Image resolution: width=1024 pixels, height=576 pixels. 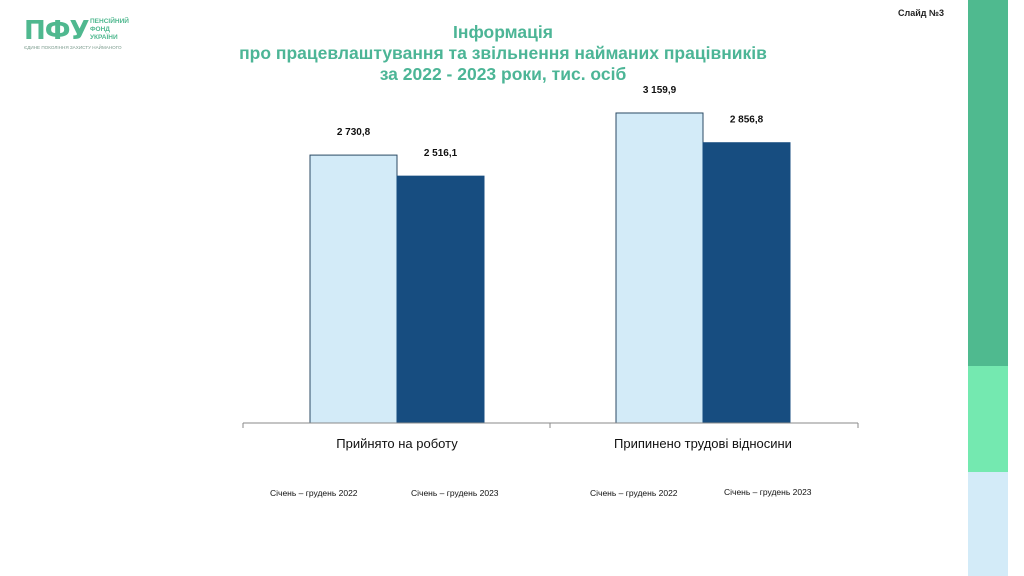 I want to click on logo-abbreviation: ПФУ, so click(x=57, y=31).